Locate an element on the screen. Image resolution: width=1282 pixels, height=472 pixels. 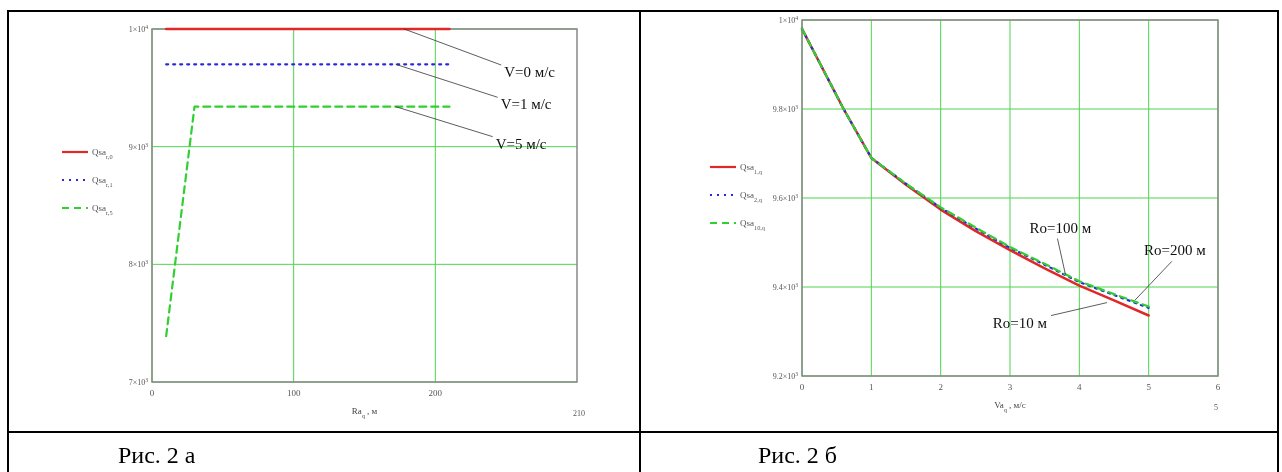
legend-label: Qsa$_{r,0}$ is located at coordinates (102, 153).